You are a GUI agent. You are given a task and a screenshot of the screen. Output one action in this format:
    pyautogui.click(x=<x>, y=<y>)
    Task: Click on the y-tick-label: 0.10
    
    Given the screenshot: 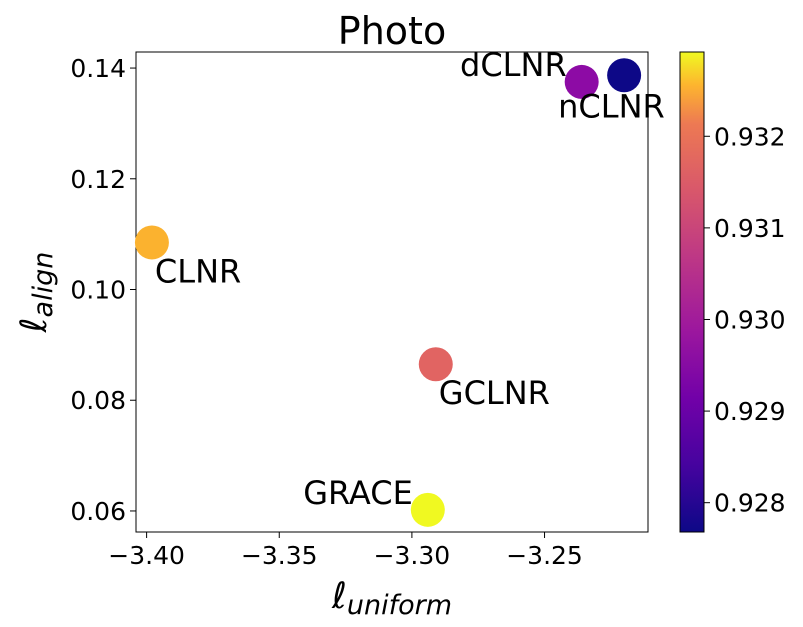 What is the action you would take?
    pyautogui.click(x=98, y=290)
    